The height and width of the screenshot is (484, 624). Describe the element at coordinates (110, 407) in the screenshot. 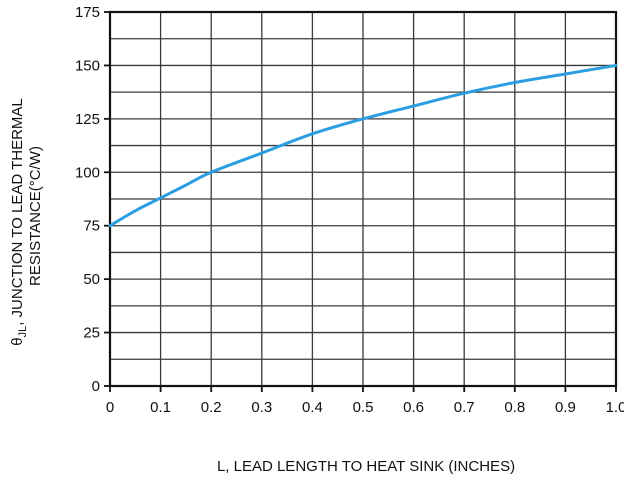

I see `x-tick-label: 0` at that location.